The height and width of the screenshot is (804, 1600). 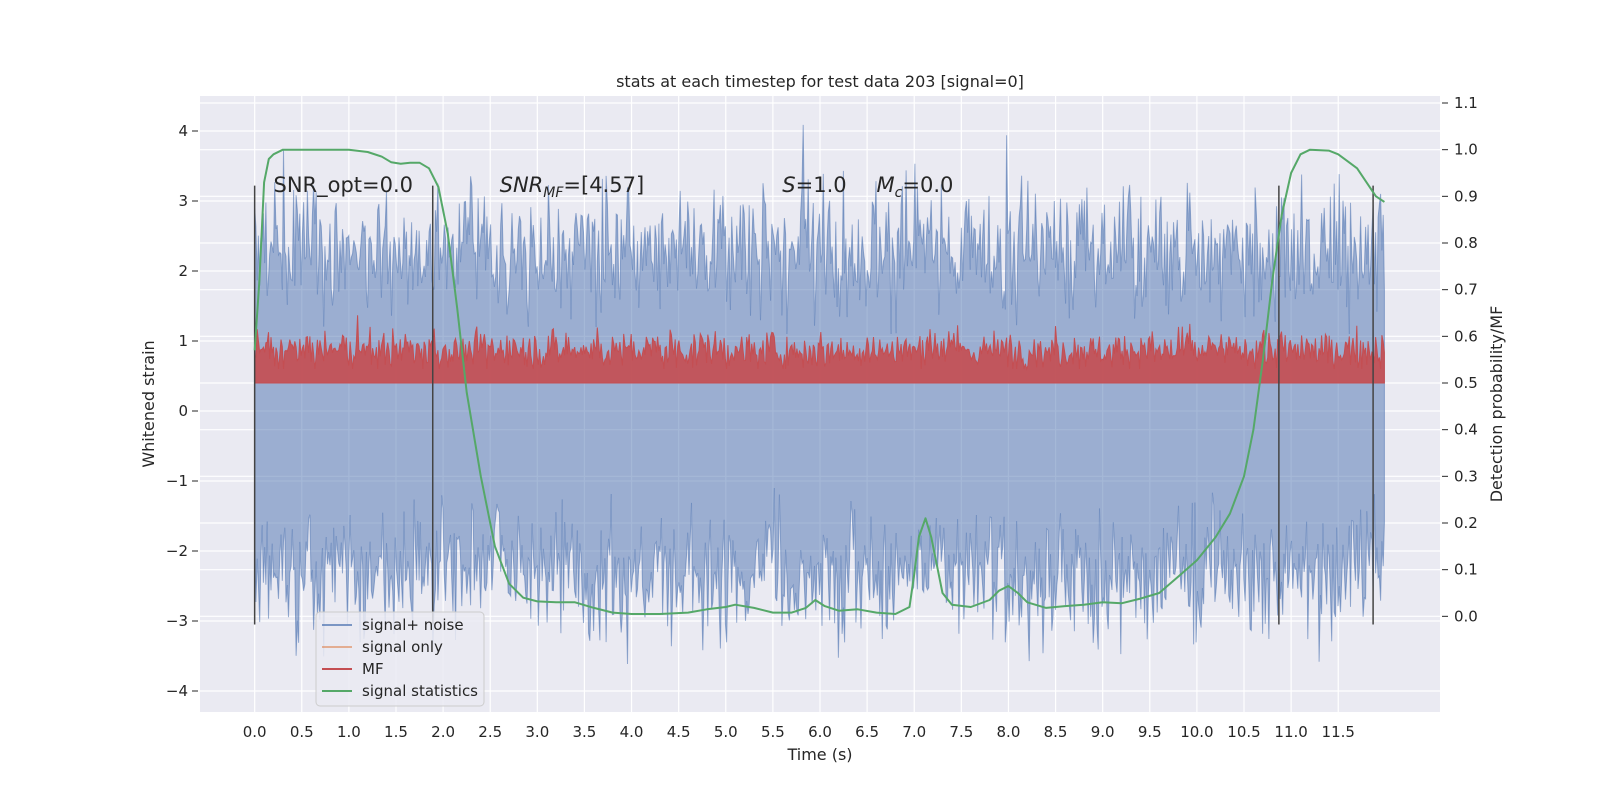 I want to click on y-axis-label-right: Detection probability/MF, so click(x=1496, y=404).